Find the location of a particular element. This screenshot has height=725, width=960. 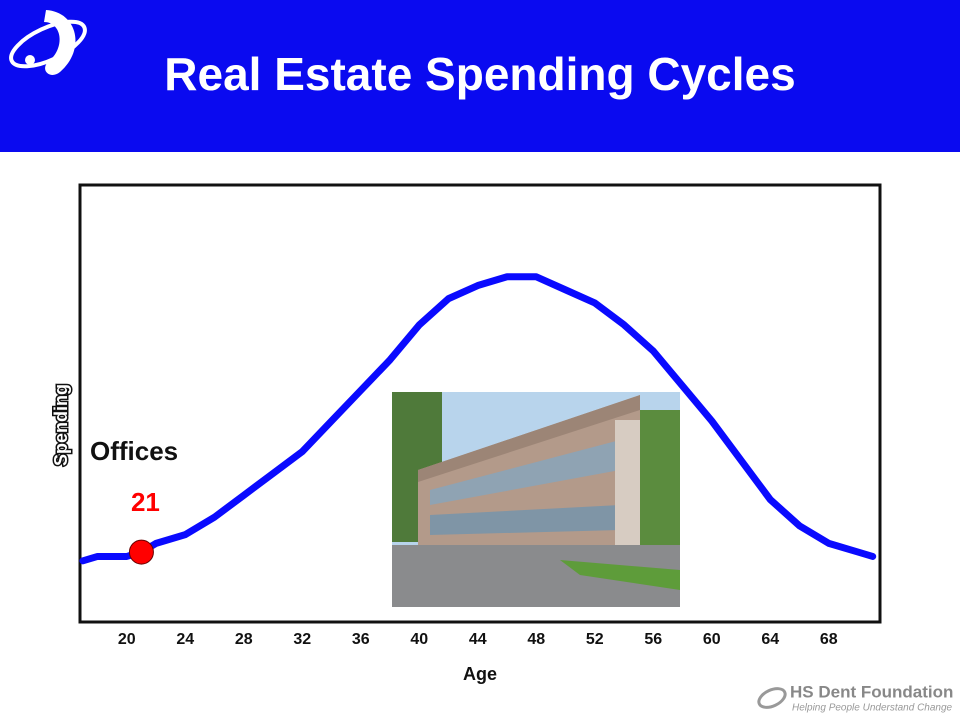

photo is located at coordinates (536, 499).